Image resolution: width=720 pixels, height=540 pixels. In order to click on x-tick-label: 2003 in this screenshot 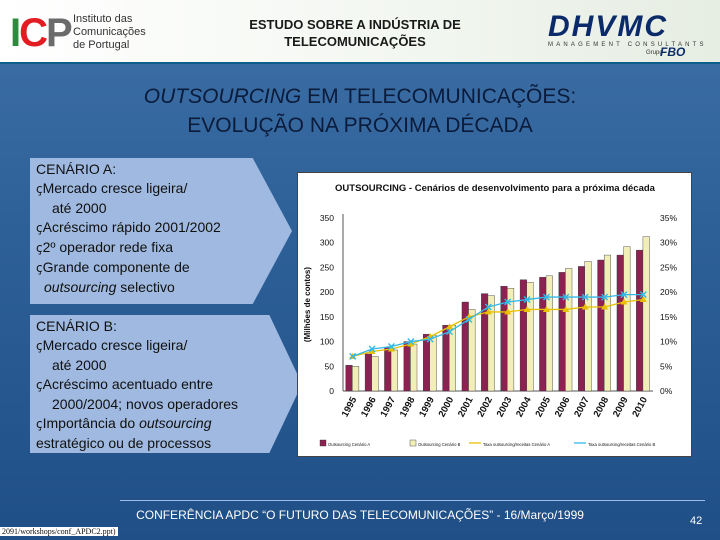, I will do `click(505, 407)`.